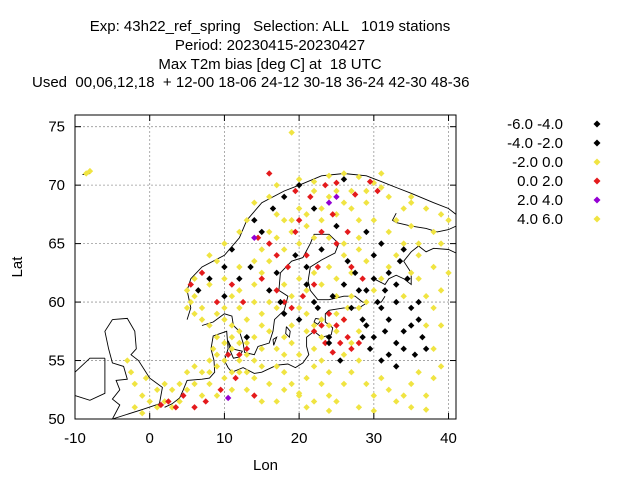  I want to click on y-tick-label: 60, so click(56, 302).